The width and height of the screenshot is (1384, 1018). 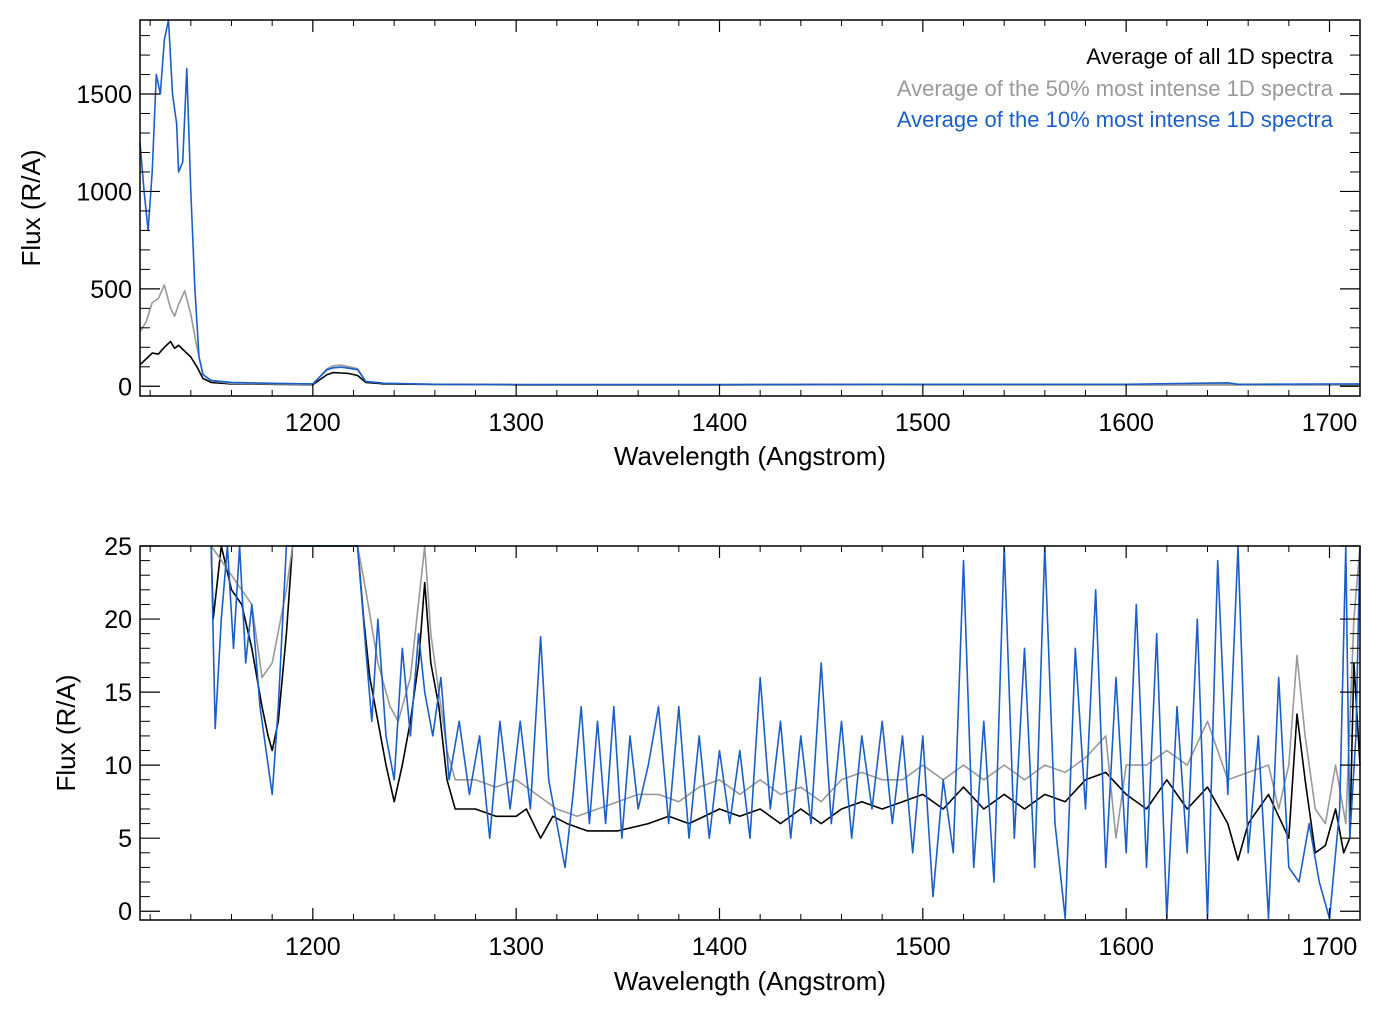 I want to click on legend-entry-all: Average of all 1D spectra, so click(x=1209, y=56).